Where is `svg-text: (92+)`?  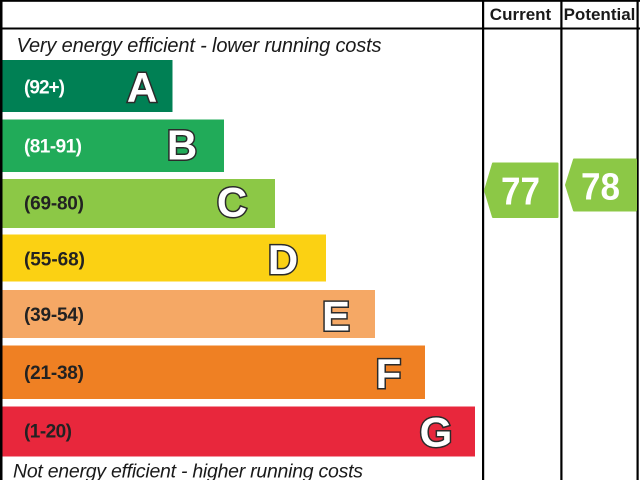
svg-text: (92+) is located at coordinates (44, 88).